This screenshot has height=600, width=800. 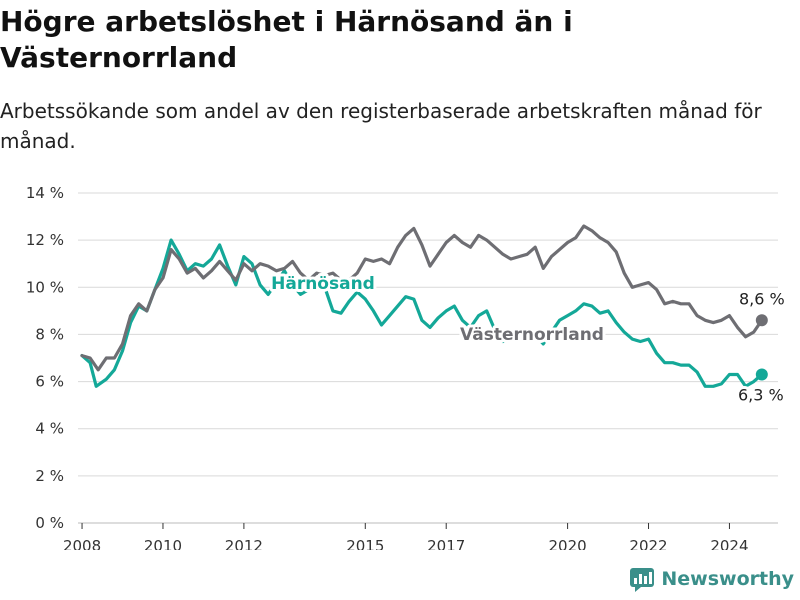 I want to click on end-value-harnosand: 8,6 %, so click(x=762, y=298).